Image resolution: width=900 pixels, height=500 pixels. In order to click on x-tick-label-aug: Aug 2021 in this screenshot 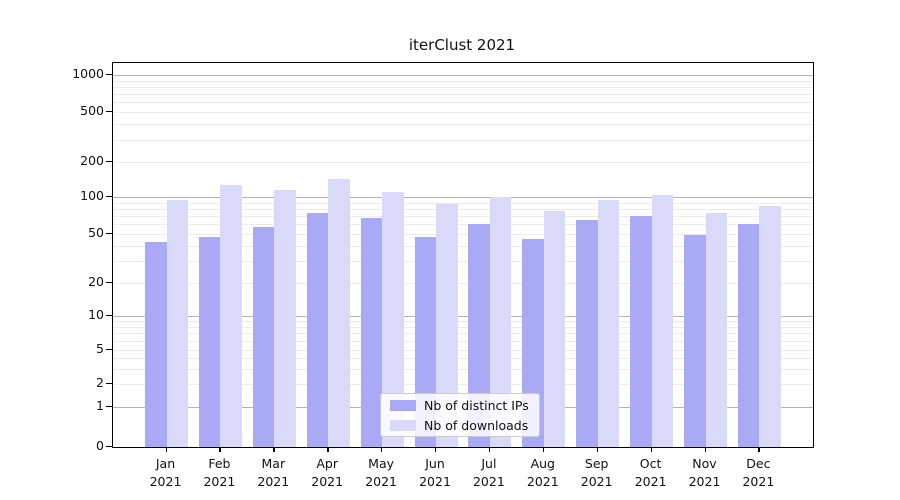, I will do `click(542, 473)`.